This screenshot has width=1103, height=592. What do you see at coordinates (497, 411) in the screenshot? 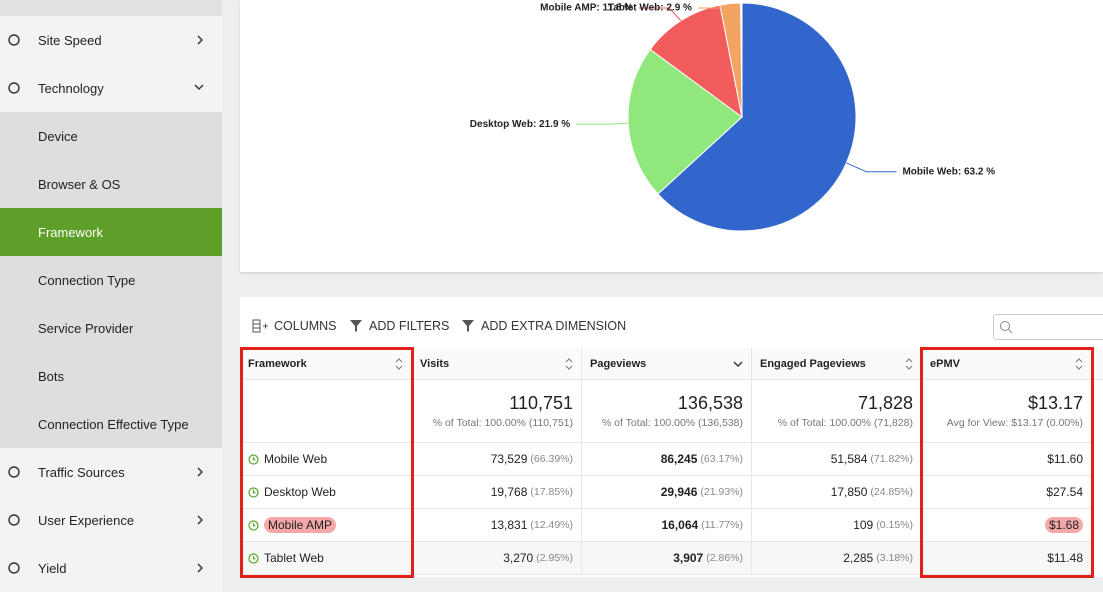
I see `totals-cell: 110,751 % of Total: 100.00% (110,751)` at bounding box center [497, 411].